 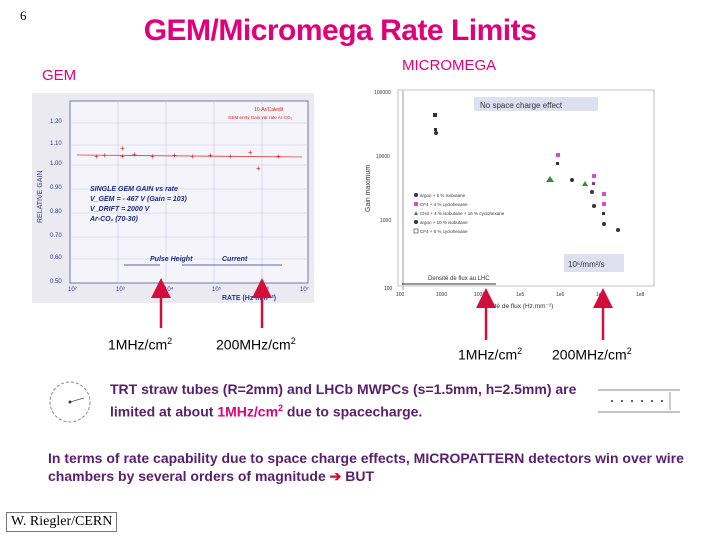 What do you see at coordinates (134, 189) in the screenshot?
I see `svg-text: SINGLE GEM GAIN vs rate` at bounding box center [134, 189].